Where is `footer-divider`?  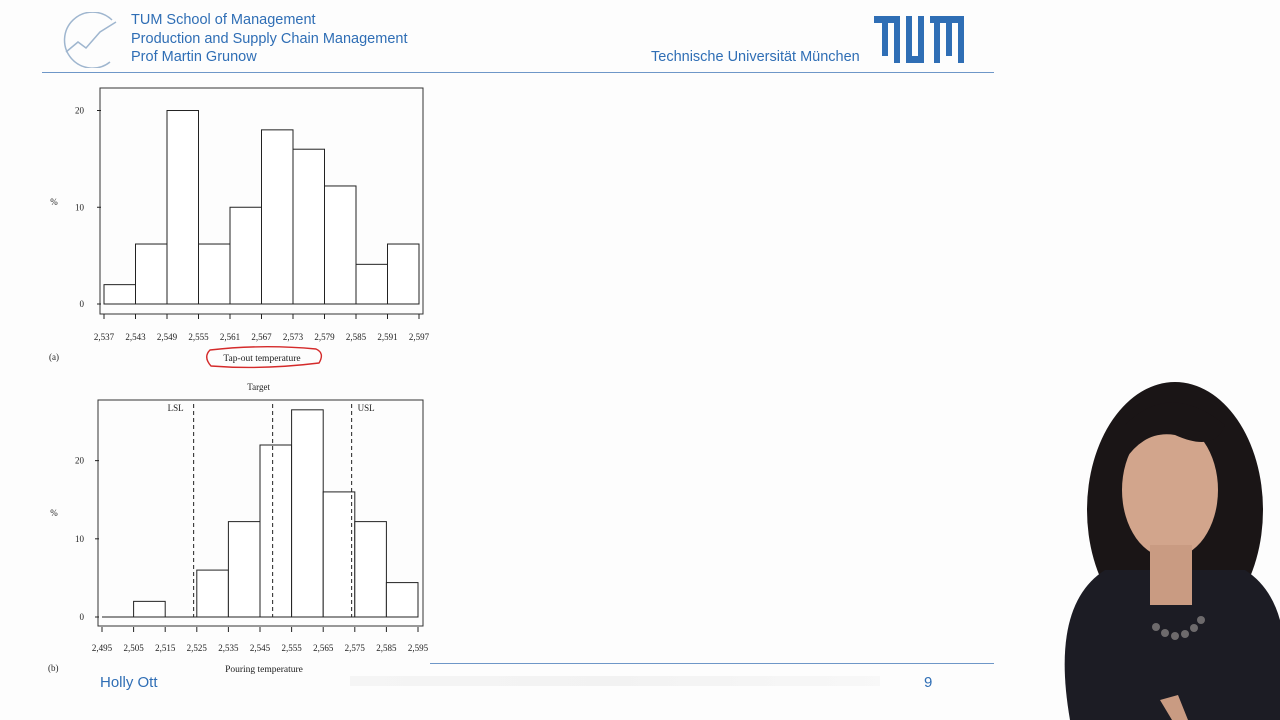
footer-divider is located at coordinates (712, 663).